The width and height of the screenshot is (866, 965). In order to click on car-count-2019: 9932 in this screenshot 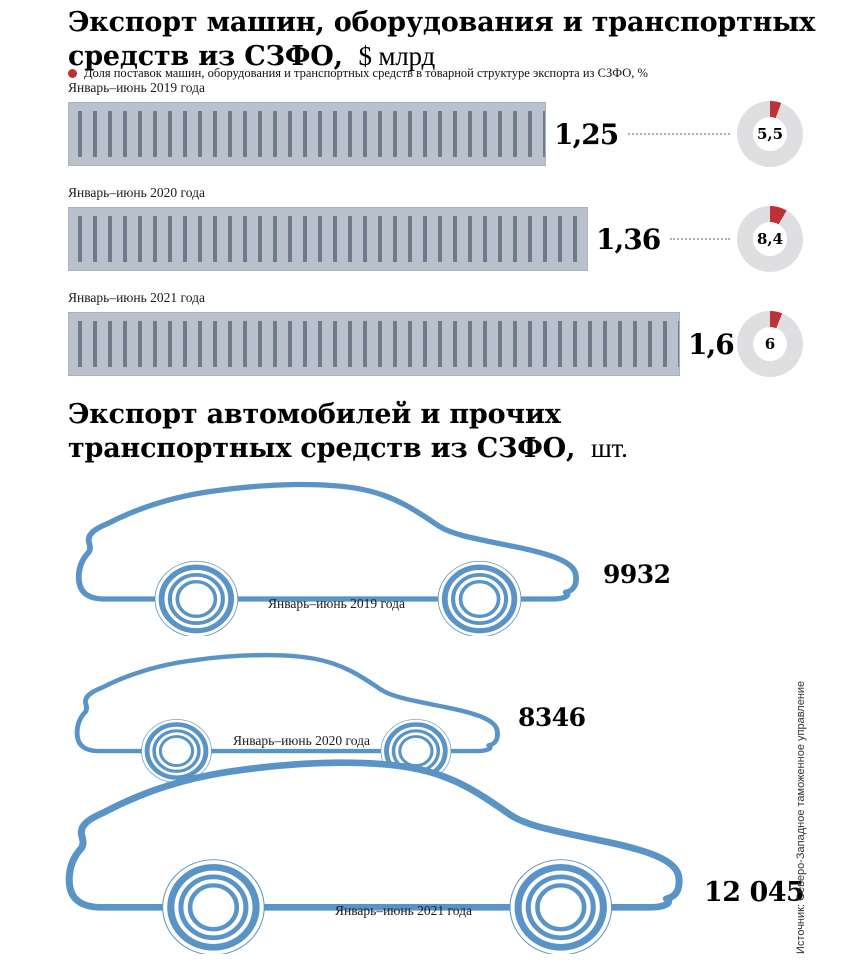, I will do `click(637, 574)`.